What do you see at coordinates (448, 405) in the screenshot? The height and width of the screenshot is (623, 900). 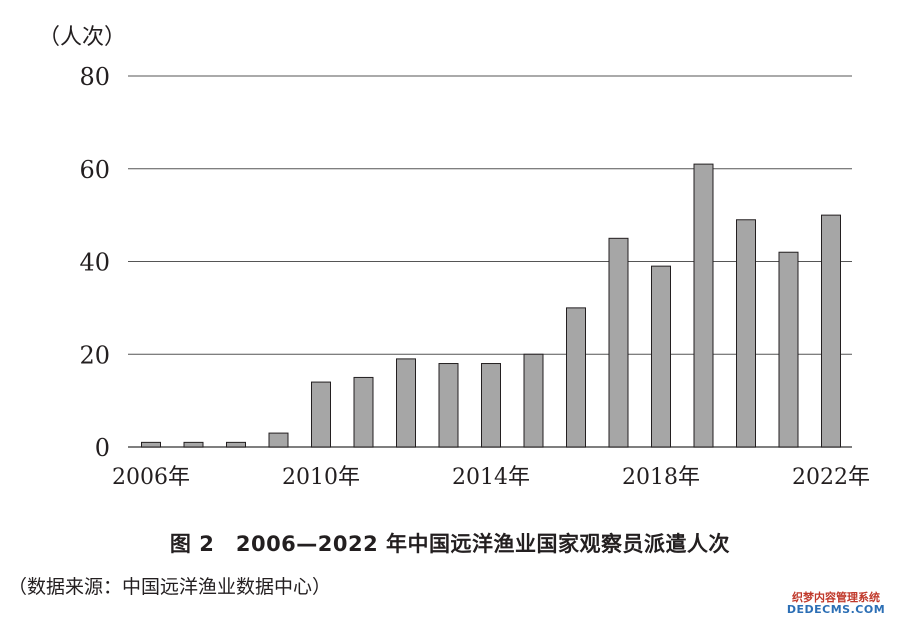 I see `bar-2013` at bounding box center [448, 405].